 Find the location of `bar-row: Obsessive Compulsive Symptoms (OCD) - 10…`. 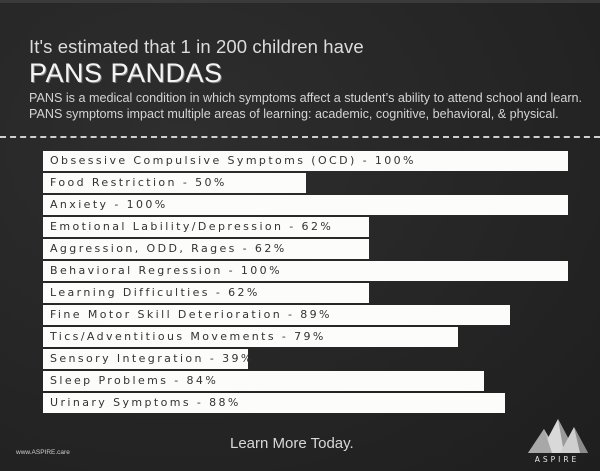

bar-row: Obsessive Compulsive Symptoms (OCD) - 10… is located at coordinates (305, 161).